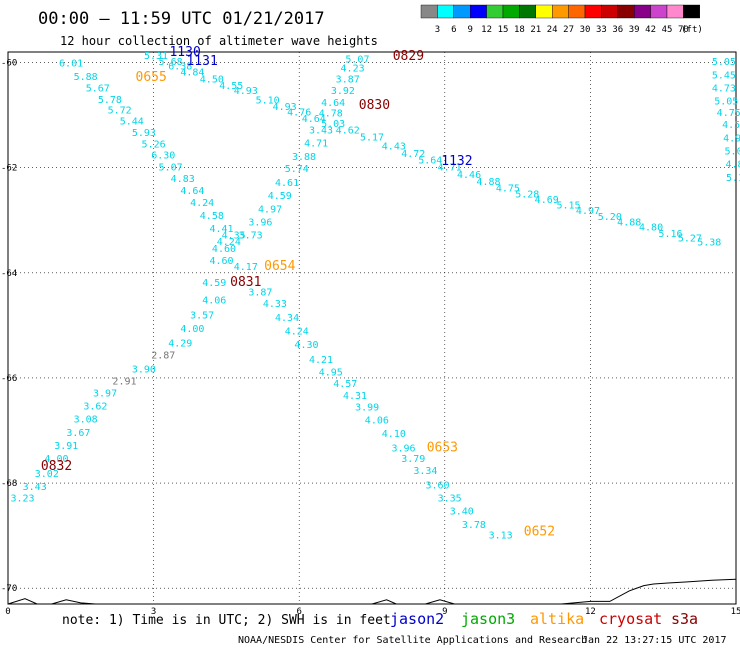  Describe the element at coordinates (539, 532) in the screenshot. I see `pass-time-label: 0652` at that location.